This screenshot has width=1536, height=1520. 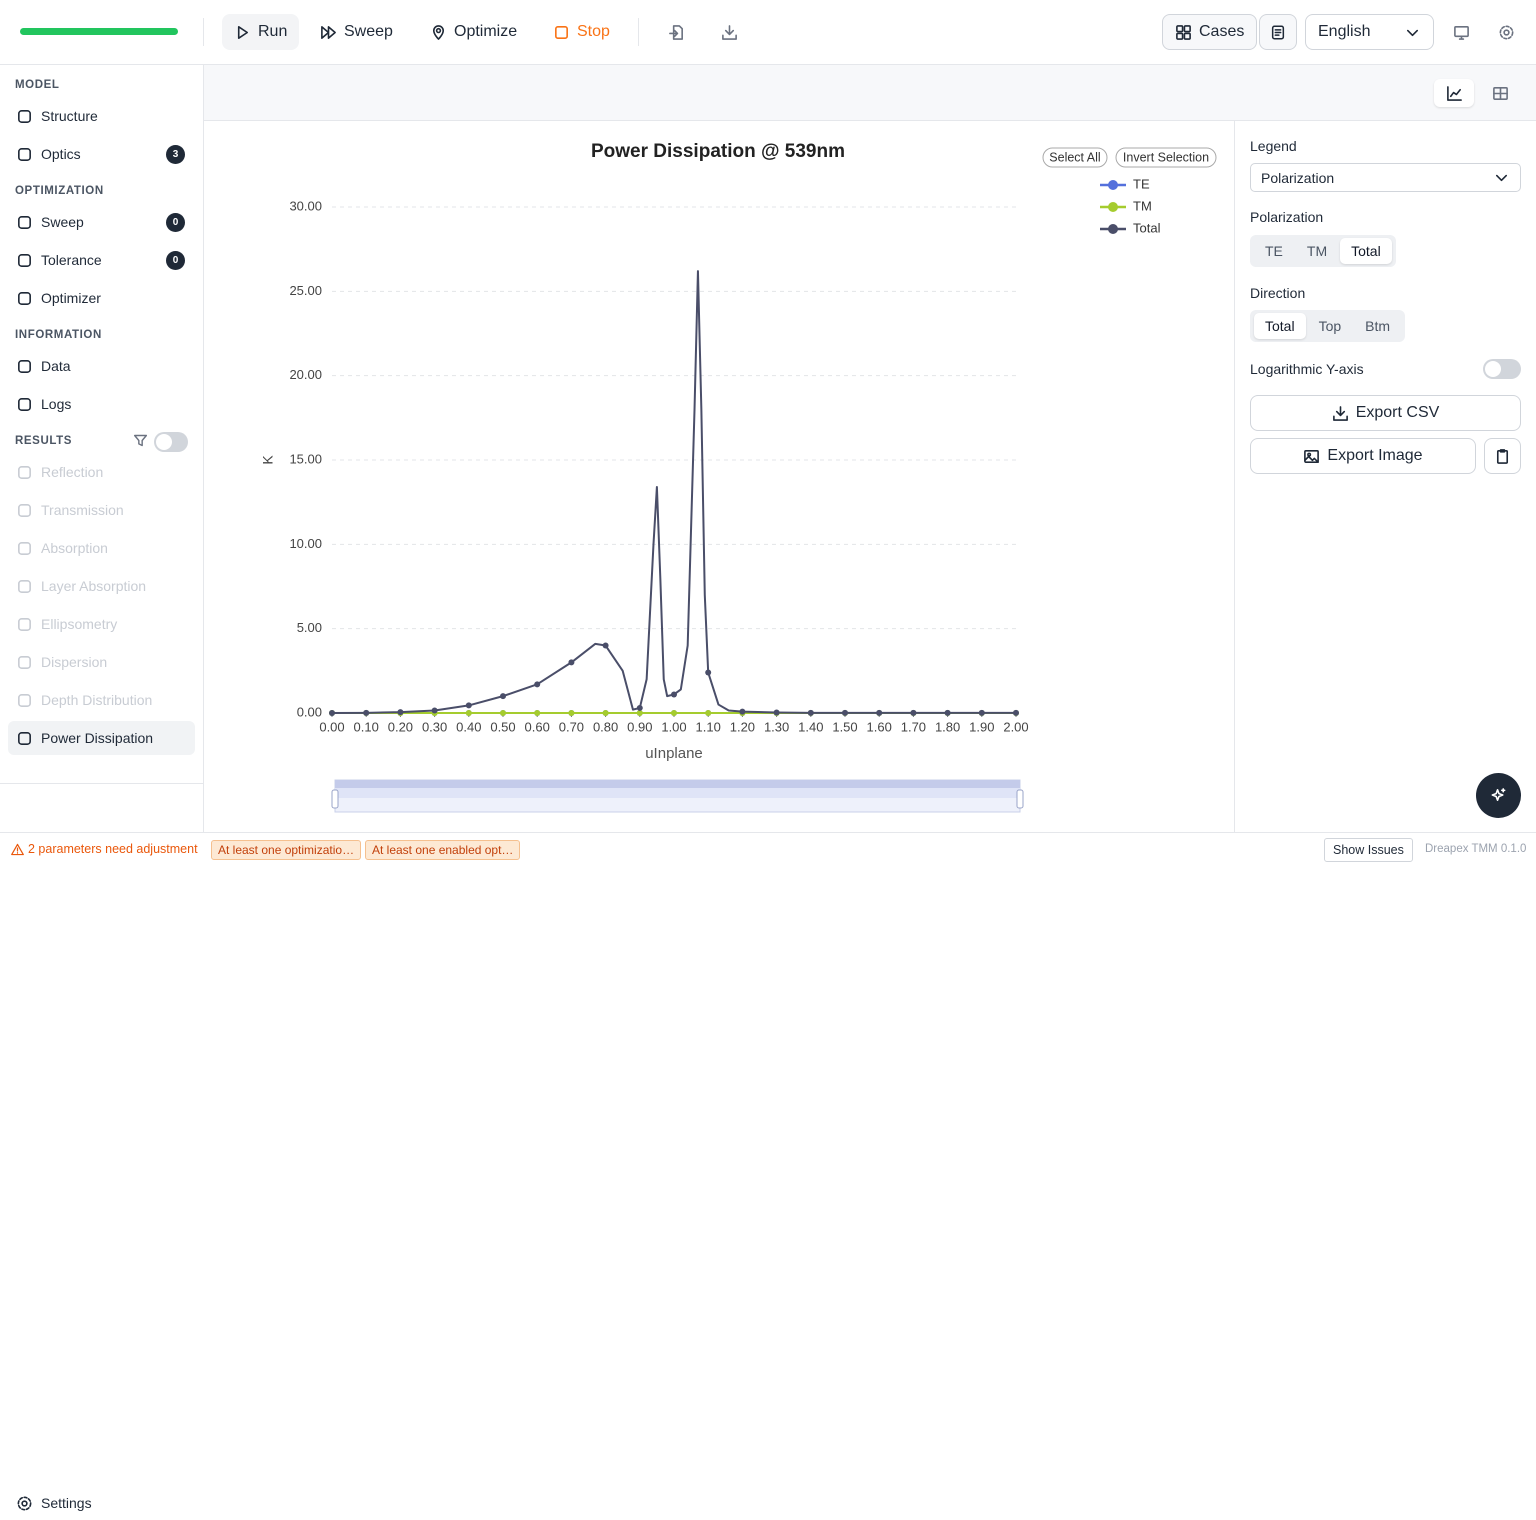 What do you see at coordinates (677, 784) in the screenshot?
I see `slider-bar` at bounding box center [677, 784].